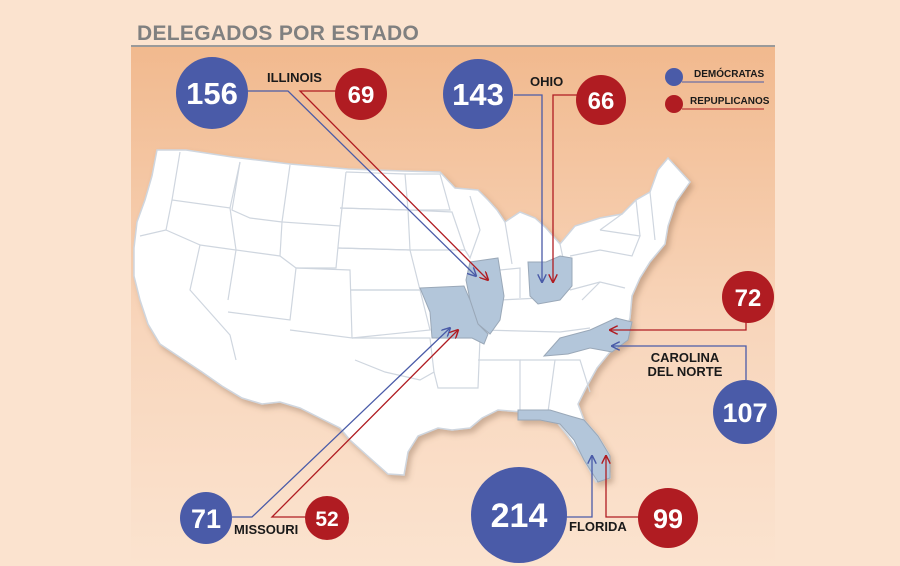 The width and height of the screenshot is (900, 566). I want to click on nc-republicans-count: 72, so click(748, 298).